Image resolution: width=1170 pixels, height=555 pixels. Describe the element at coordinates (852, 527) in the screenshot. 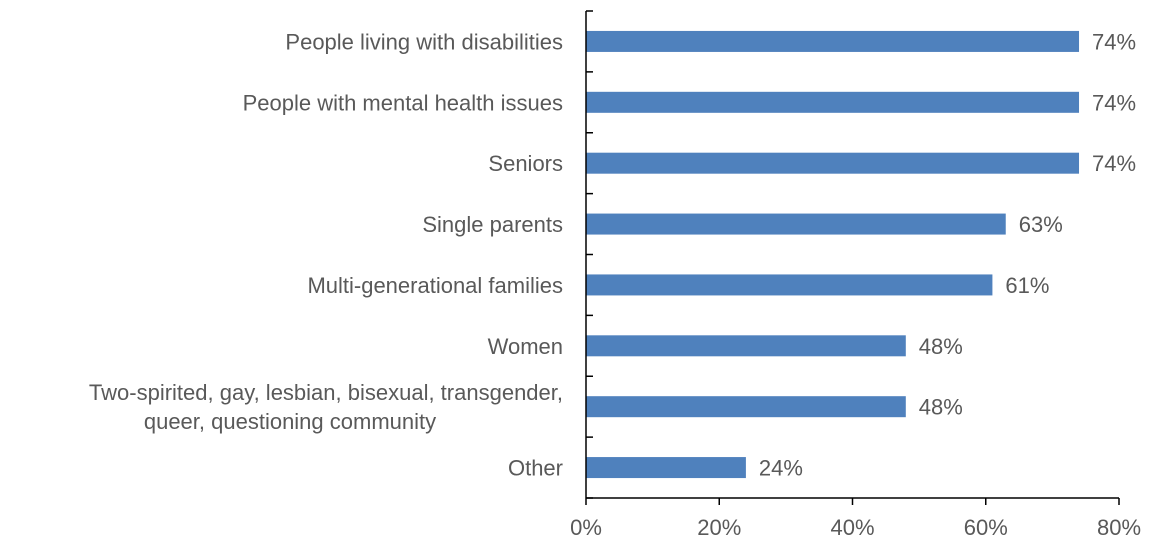

I see `x-tick-label: 40%` at that location.